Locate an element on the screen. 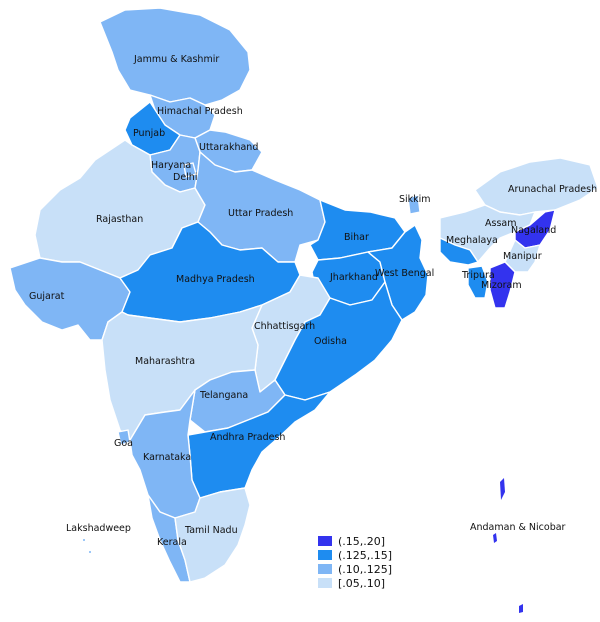 The height and width of the screenshot is (622, 600). label-punjab: Punjab is located at coordinates (149, 133).